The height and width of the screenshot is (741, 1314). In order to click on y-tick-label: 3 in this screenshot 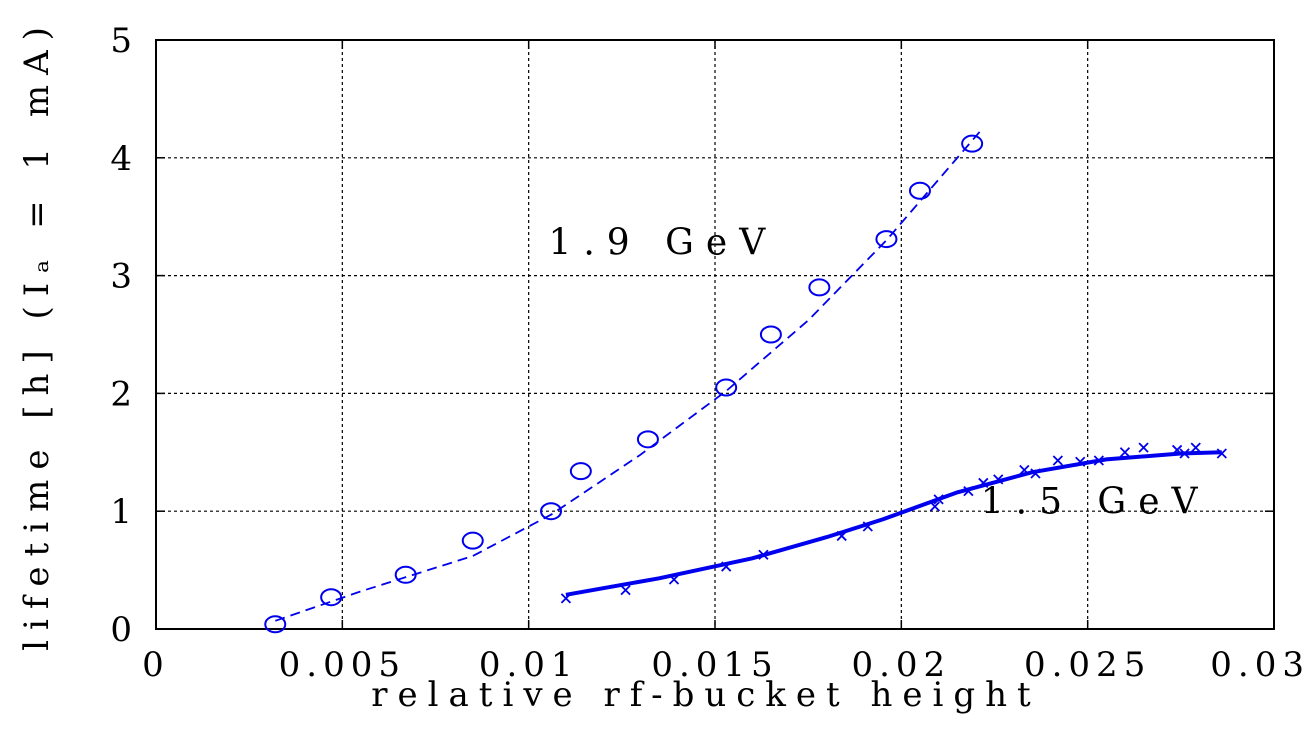, I will do `click(121, 277)`.